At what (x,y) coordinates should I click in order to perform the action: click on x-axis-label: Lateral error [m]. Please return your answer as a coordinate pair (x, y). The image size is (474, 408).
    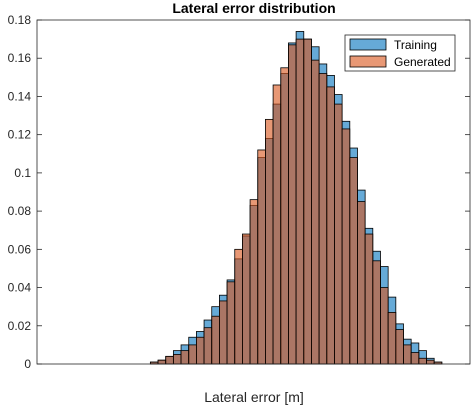
    Looking at the image, I should click on (254, 397).